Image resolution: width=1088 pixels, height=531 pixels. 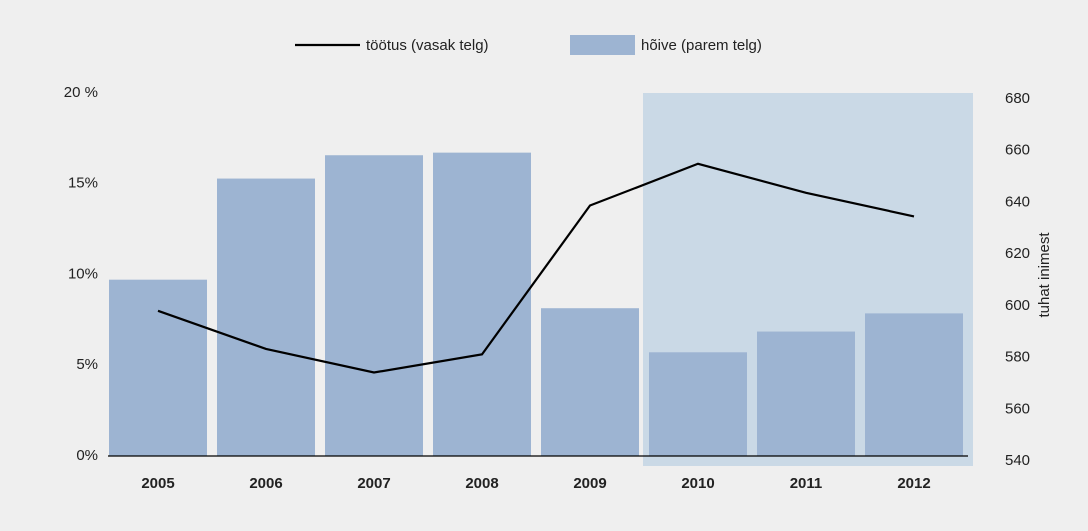 I want to click on y2-tick-label: 640, so click(x=1017, y=201).